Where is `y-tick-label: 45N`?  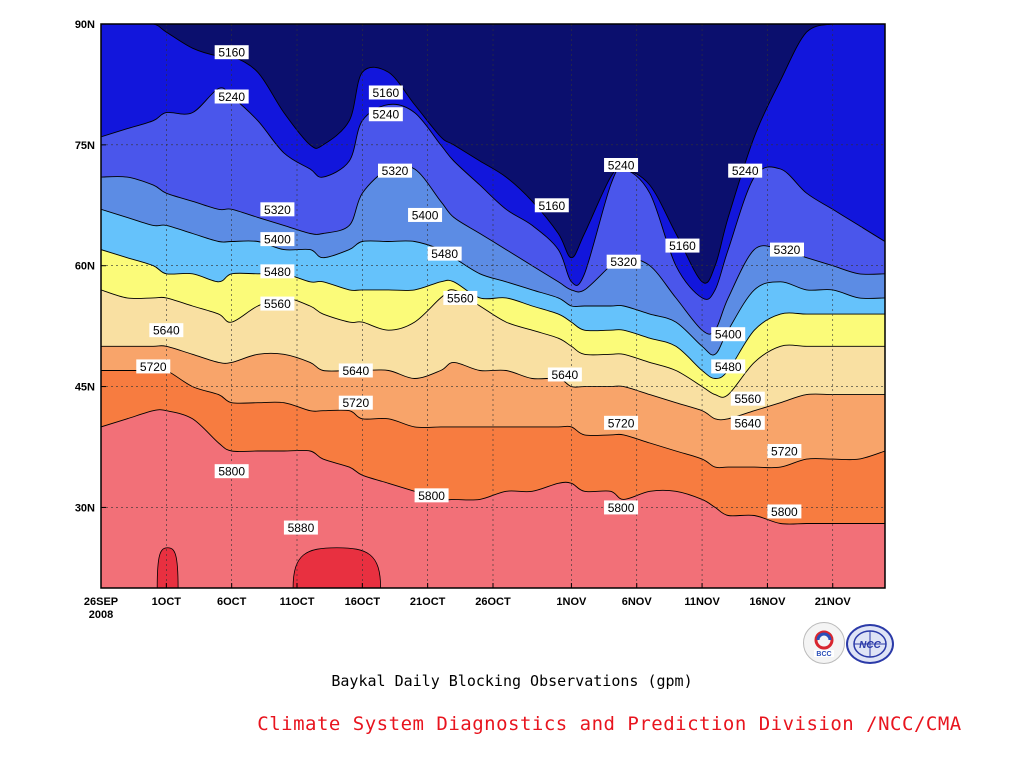 y-tick-label: 45N is located at coordinates (85, 388).